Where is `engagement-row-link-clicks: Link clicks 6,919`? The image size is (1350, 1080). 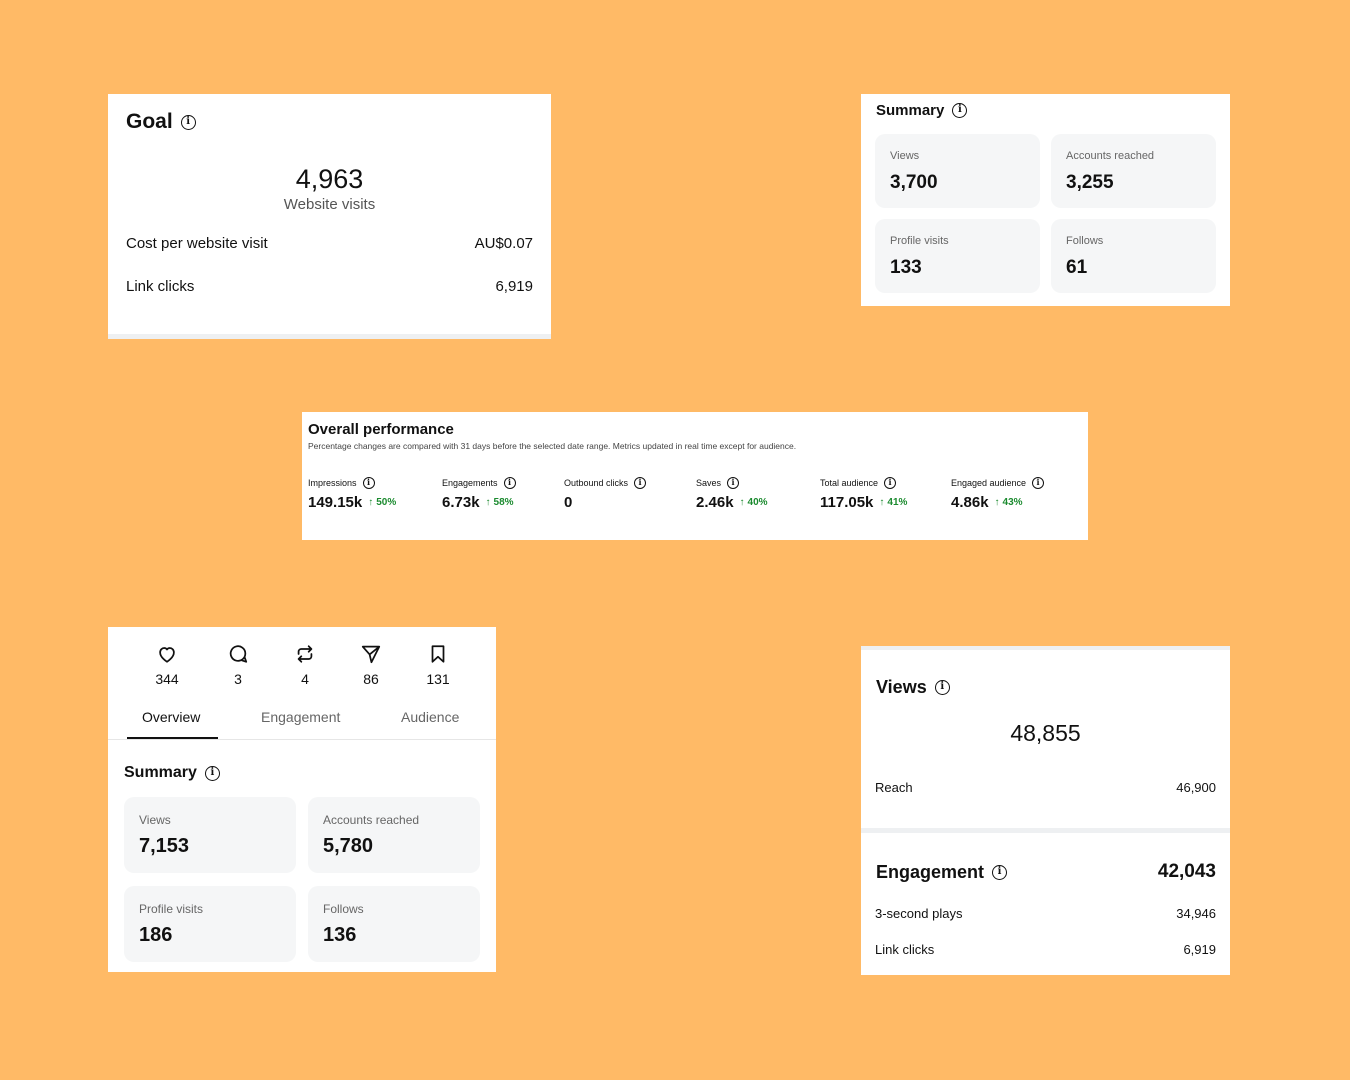
engagement-row-link-clicks: Link clicks 6,919 is located at coordinates (1045, 949).